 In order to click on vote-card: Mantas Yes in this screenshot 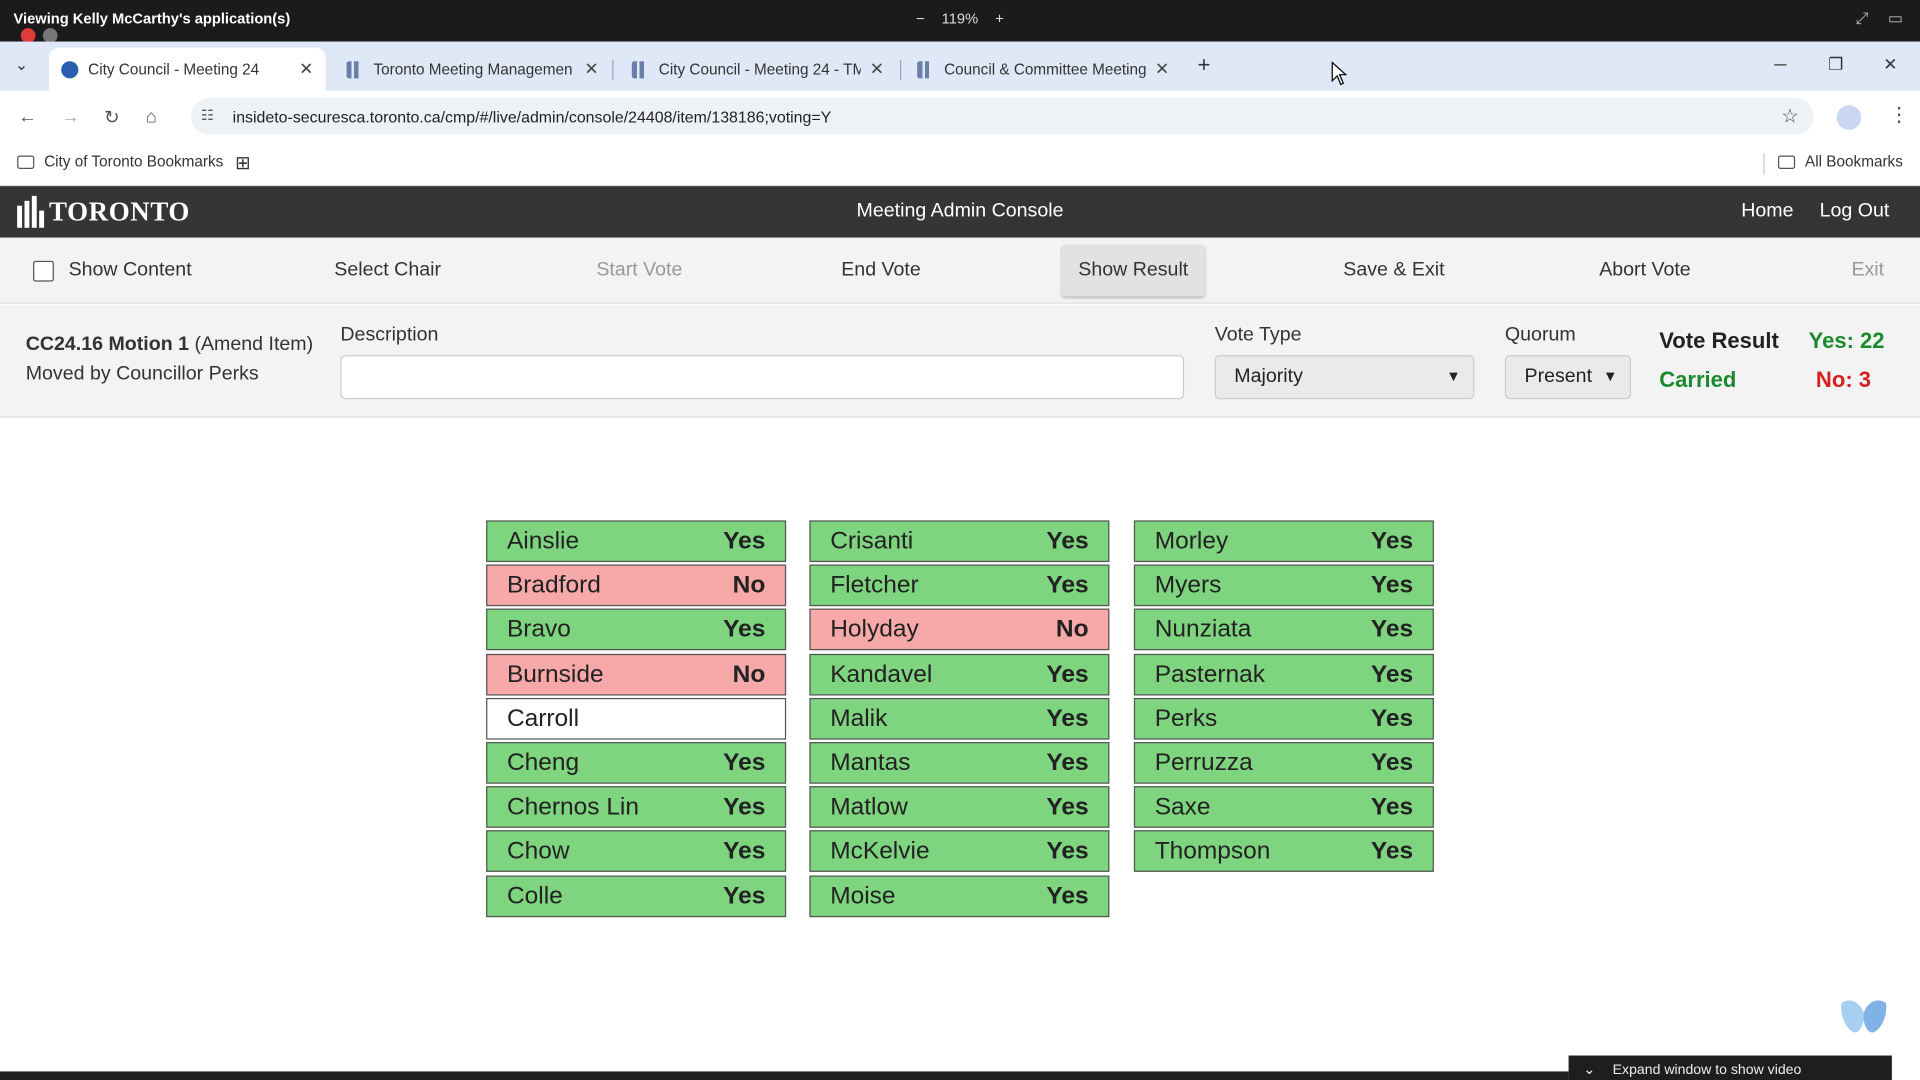, I will do `click(959, 763)`.